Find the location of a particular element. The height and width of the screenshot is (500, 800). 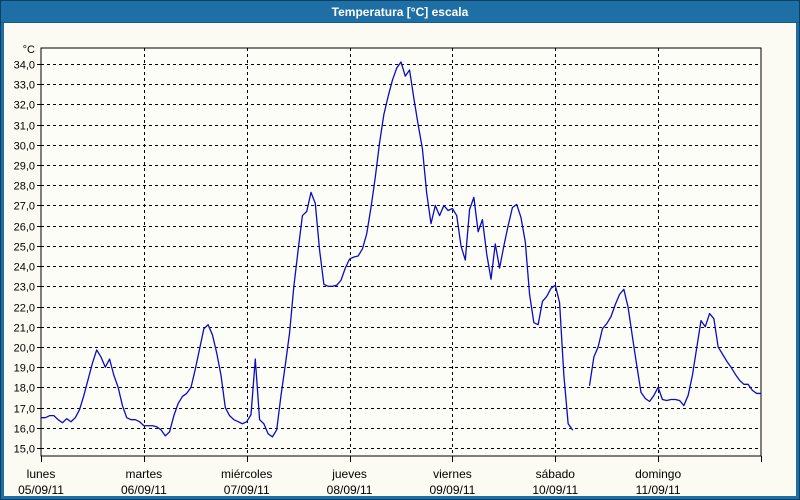

y-tick-label: 17,0 is located at coordinates (24, 410).